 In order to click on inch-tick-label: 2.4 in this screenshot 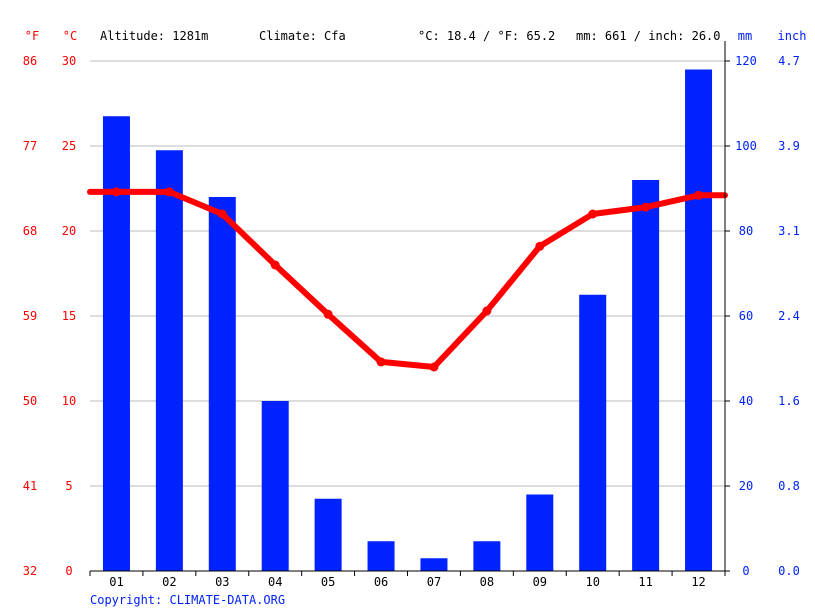, I will do `click(789, 316)`.